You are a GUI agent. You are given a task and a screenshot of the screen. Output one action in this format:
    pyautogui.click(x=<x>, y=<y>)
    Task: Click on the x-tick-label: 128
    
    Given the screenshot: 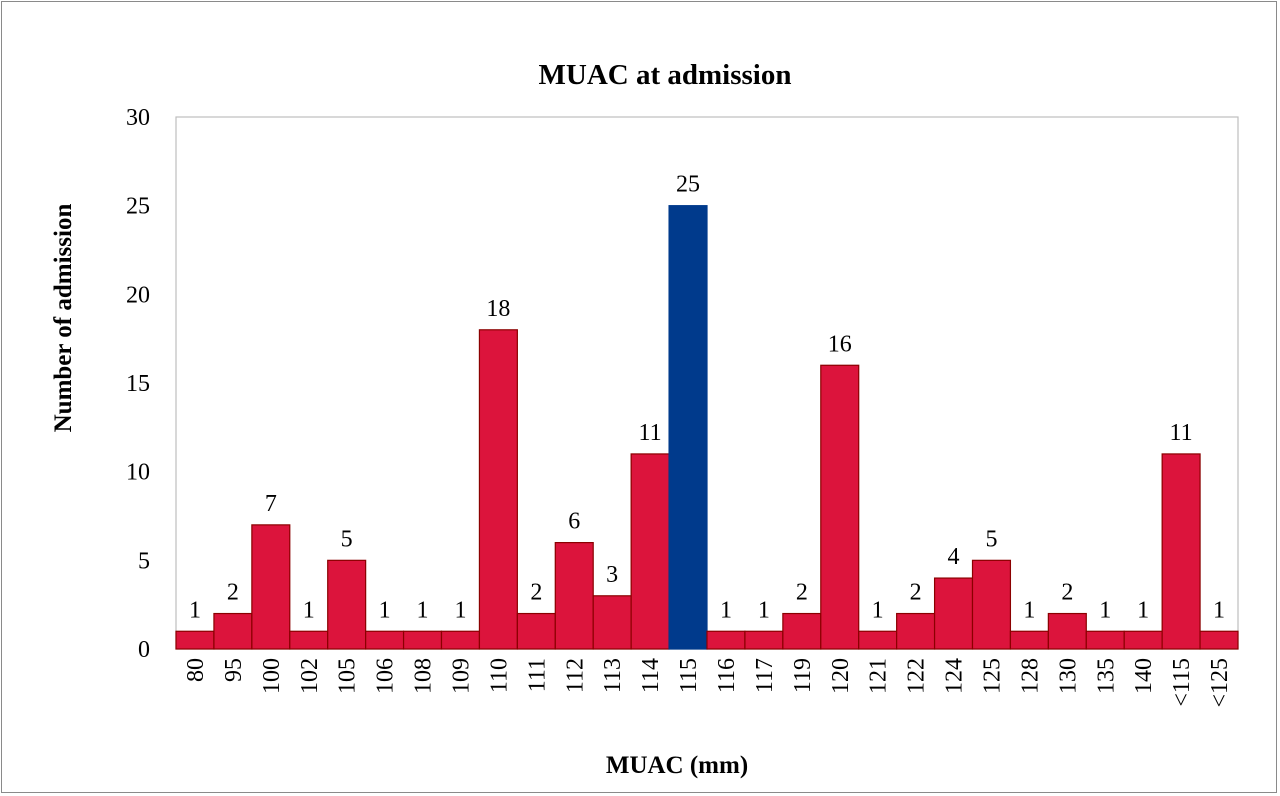 What is the action you would take?
    pyautogui.click(x=1030, y=676)
    